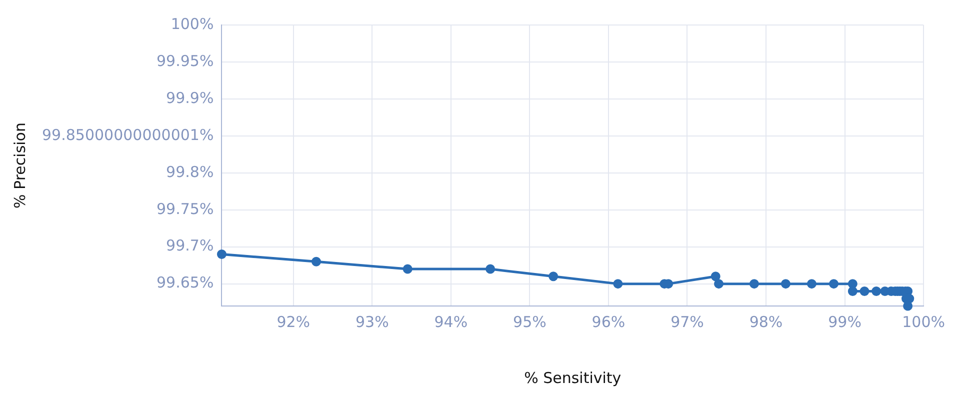  I want to click on x-tick-label: 100%, so click(924, 321).